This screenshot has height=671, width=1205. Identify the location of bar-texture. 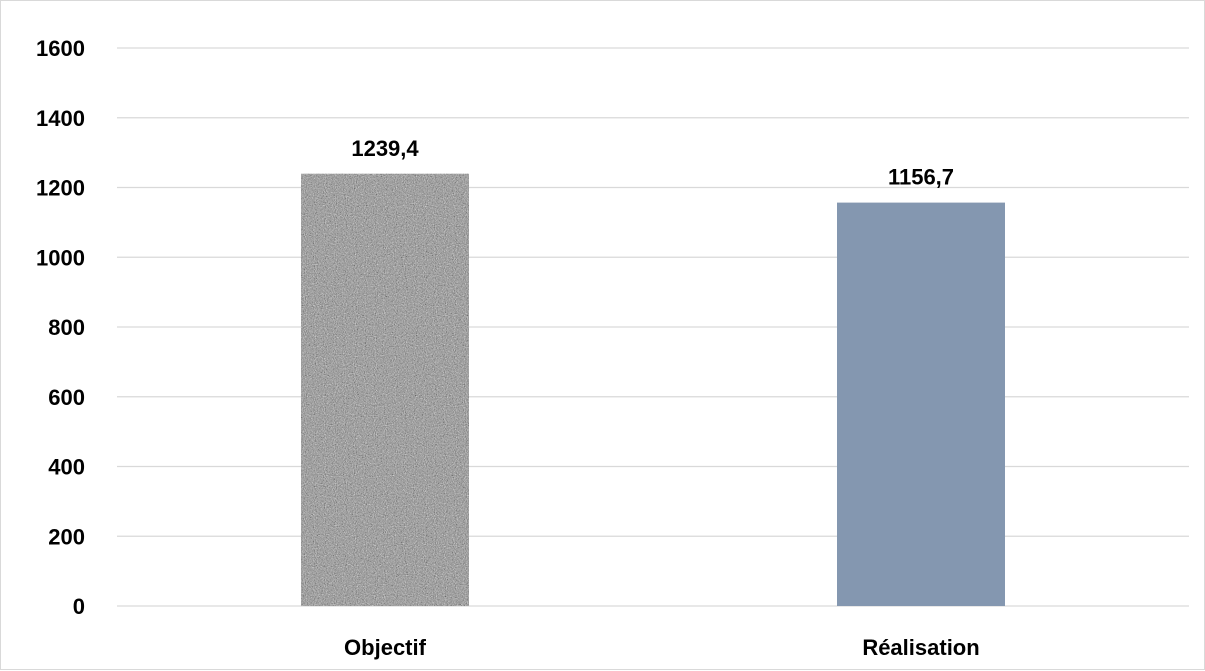
(385, 389).